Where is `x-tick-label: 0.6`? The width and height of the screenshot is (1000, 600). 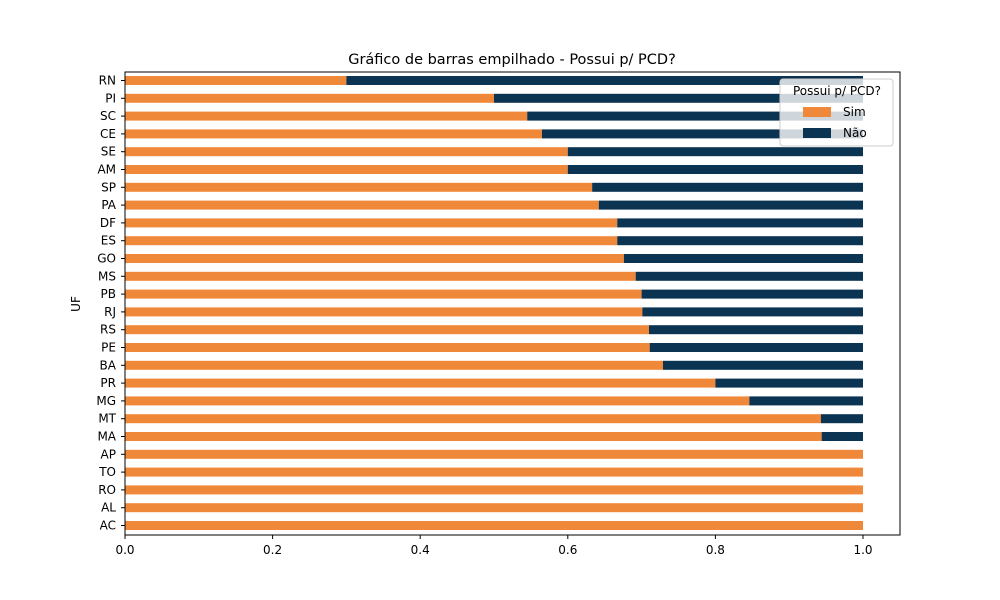 x-tick-label: 0.6 is located at coordinates (567, 550).